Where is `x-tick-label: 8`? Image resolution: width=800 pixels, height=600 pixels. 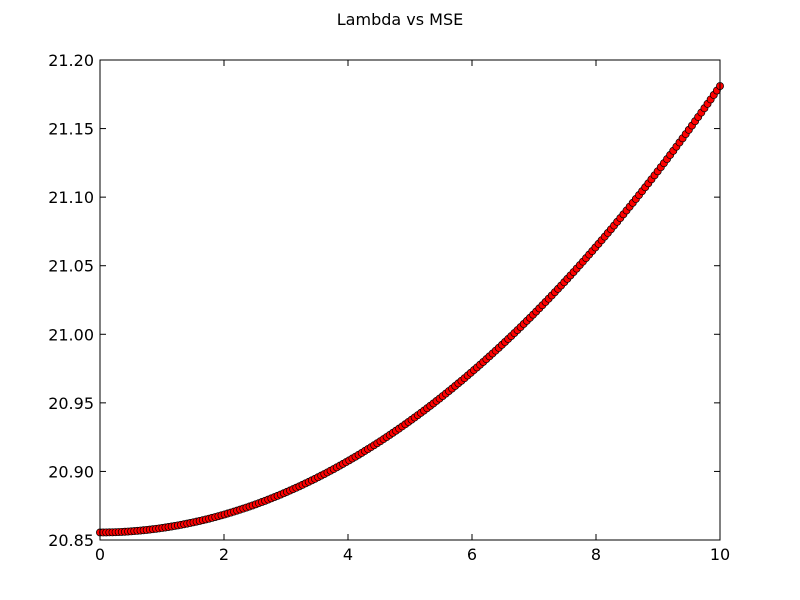
x-tick-label: 8 is located at coordinates (596, 554).